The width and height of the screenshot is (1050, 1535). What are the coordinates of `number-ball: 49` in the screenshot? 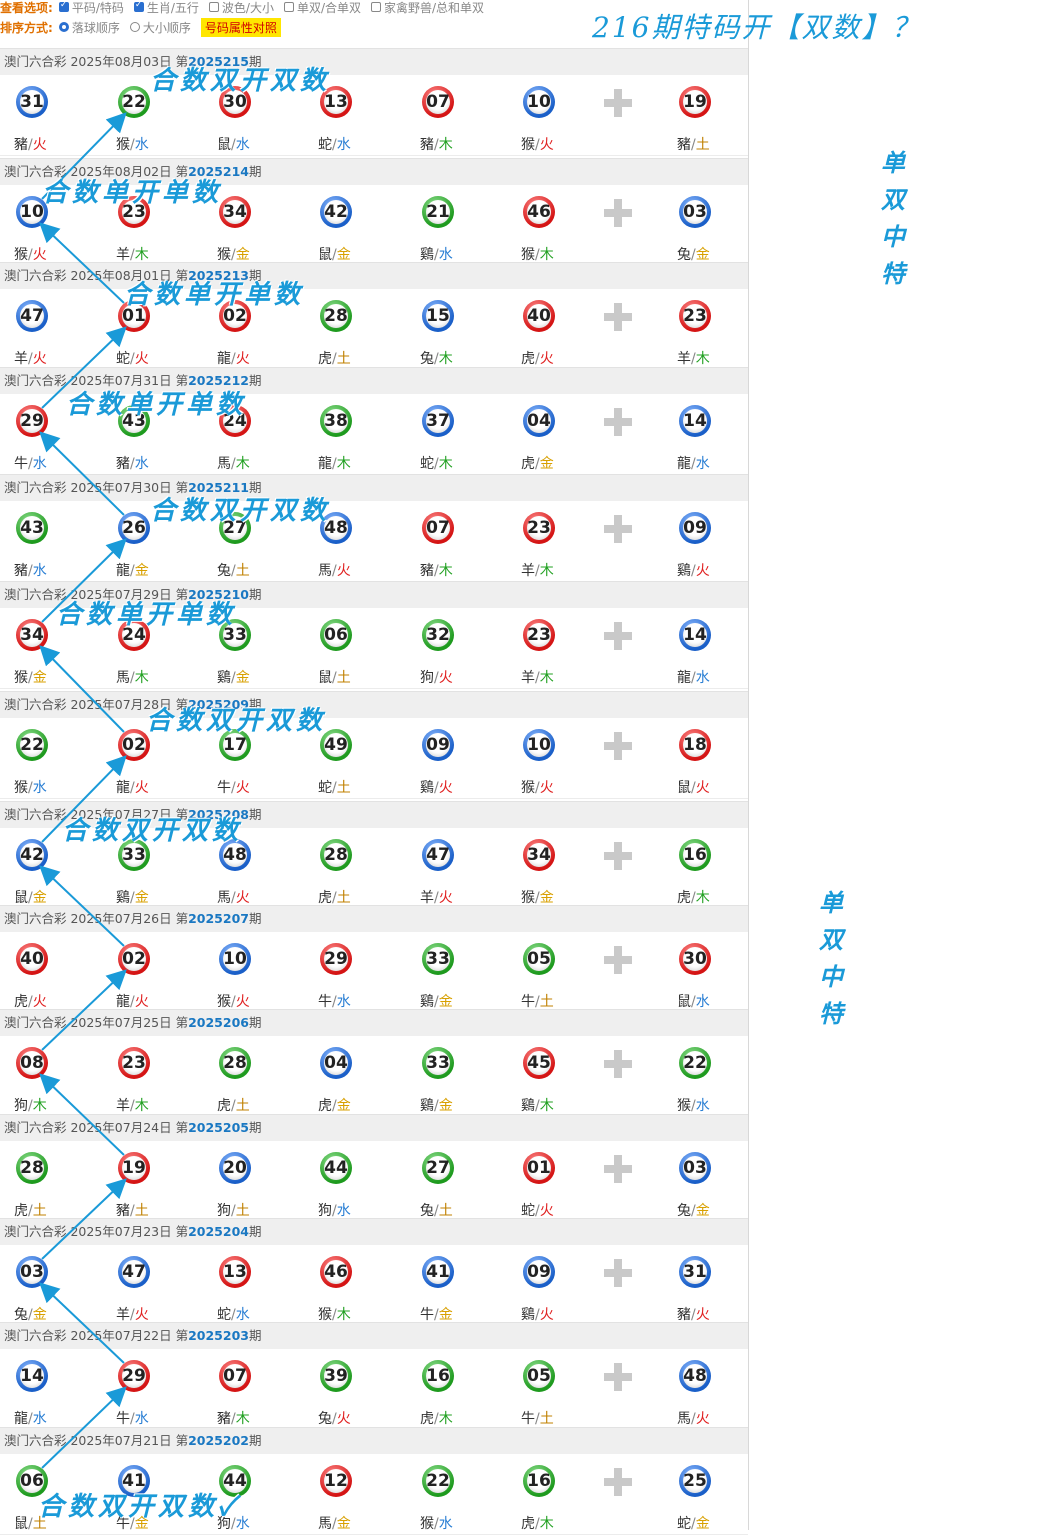 It's located at (336, 745).